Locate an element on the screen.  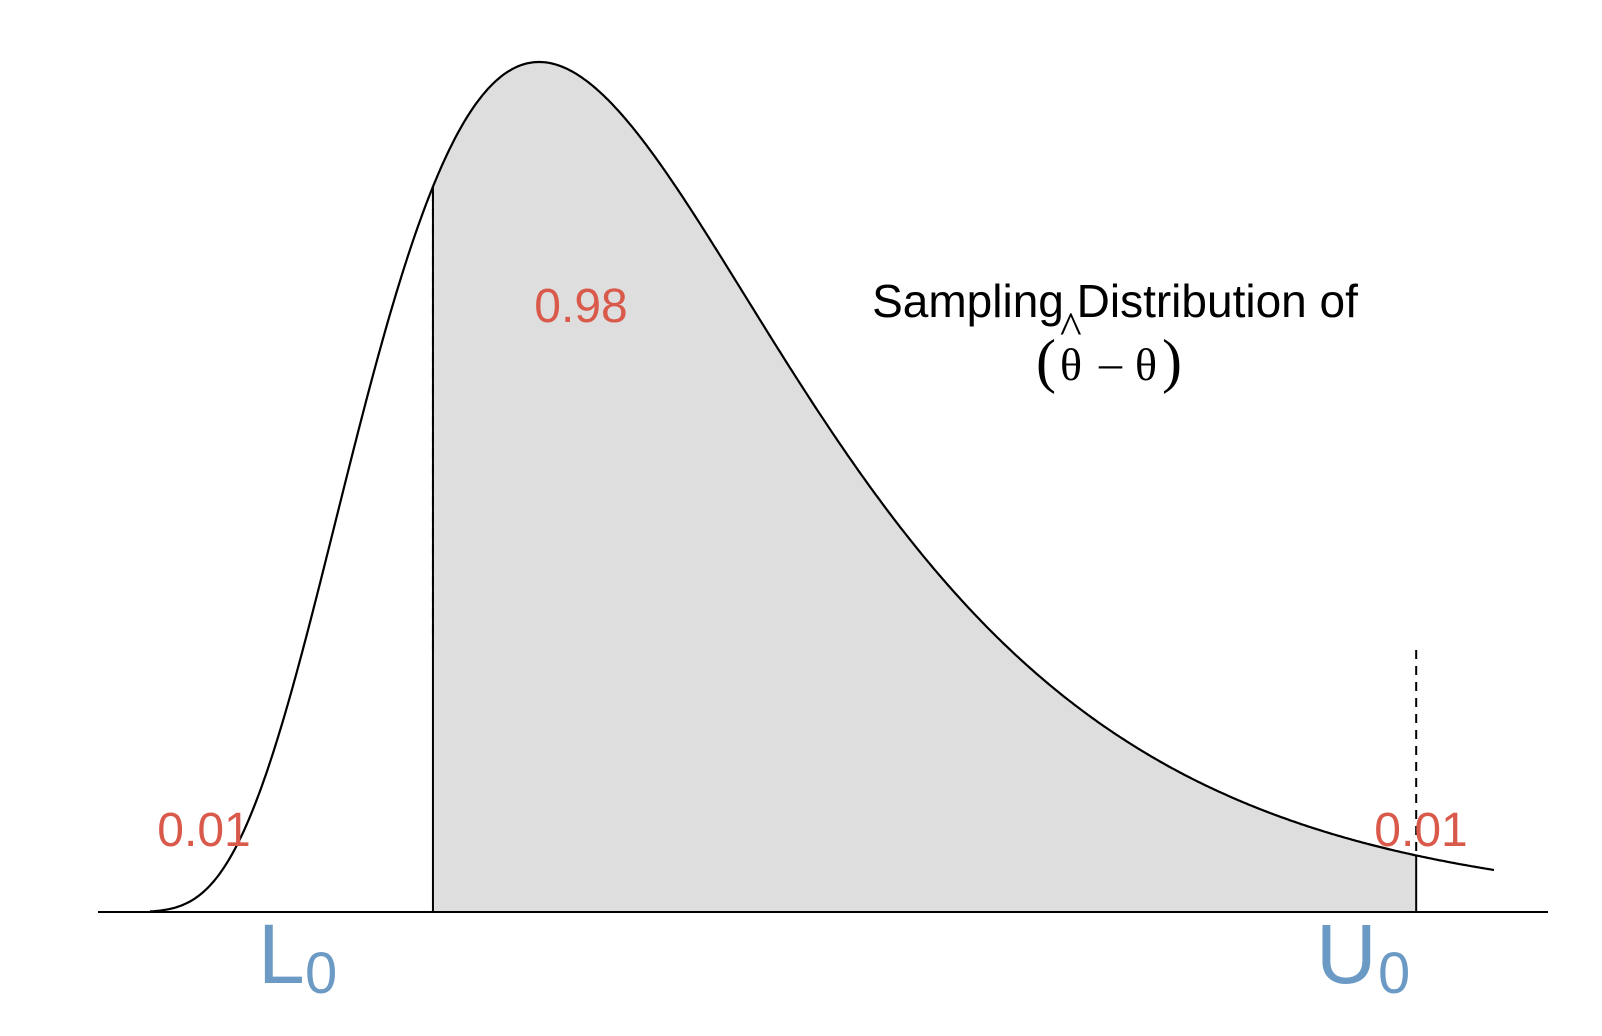
upper-bound-label: U 0 is located at coordinates (1363, 956).